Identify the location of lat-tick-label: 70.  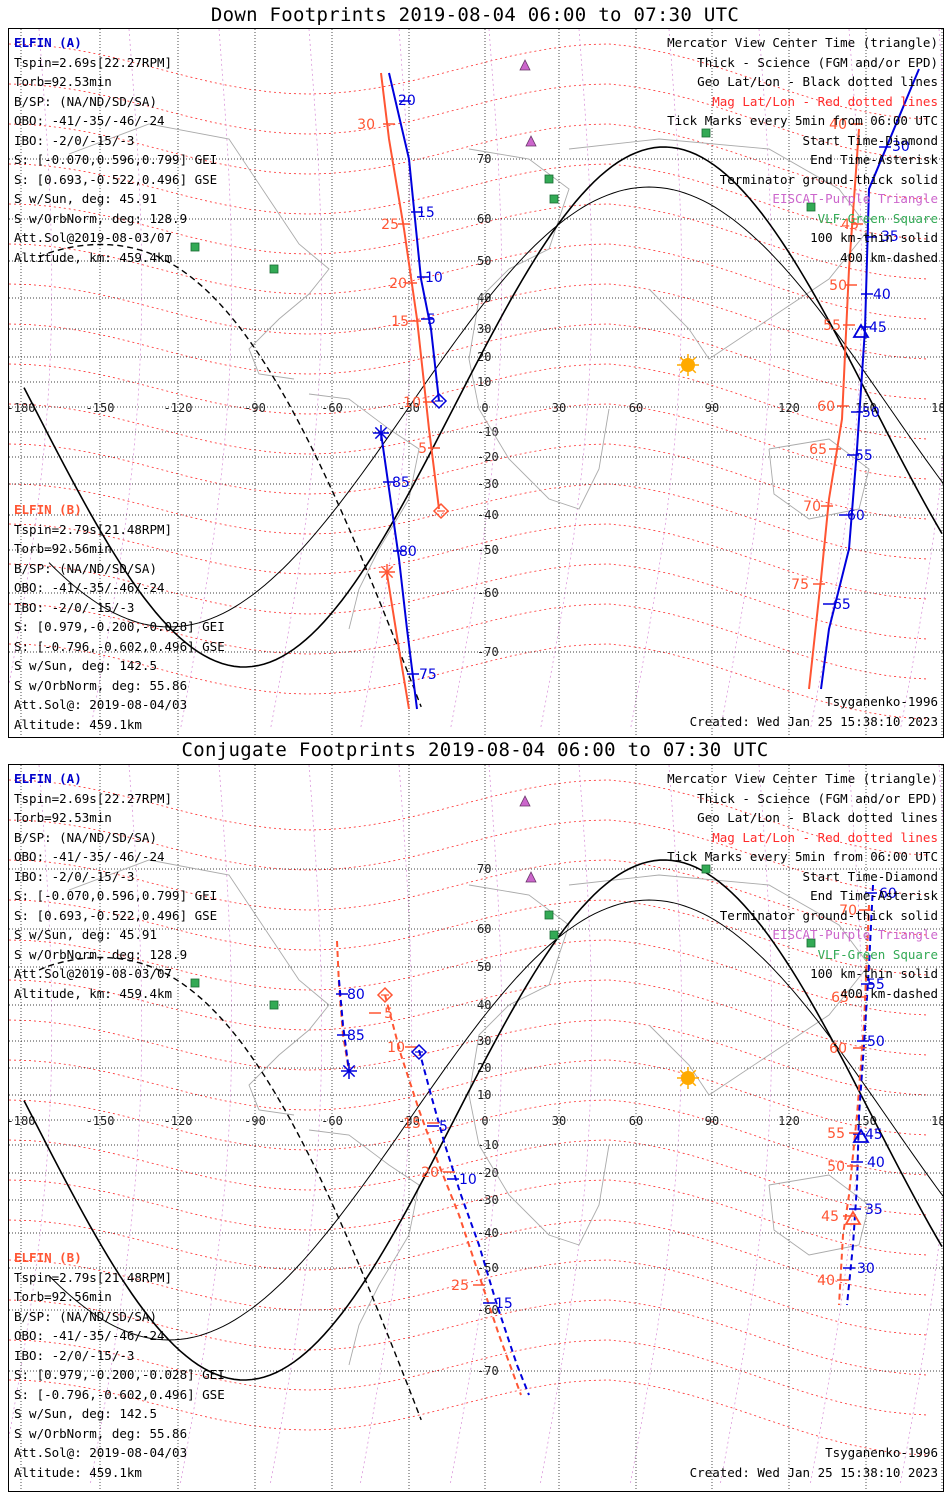
(484, 159).